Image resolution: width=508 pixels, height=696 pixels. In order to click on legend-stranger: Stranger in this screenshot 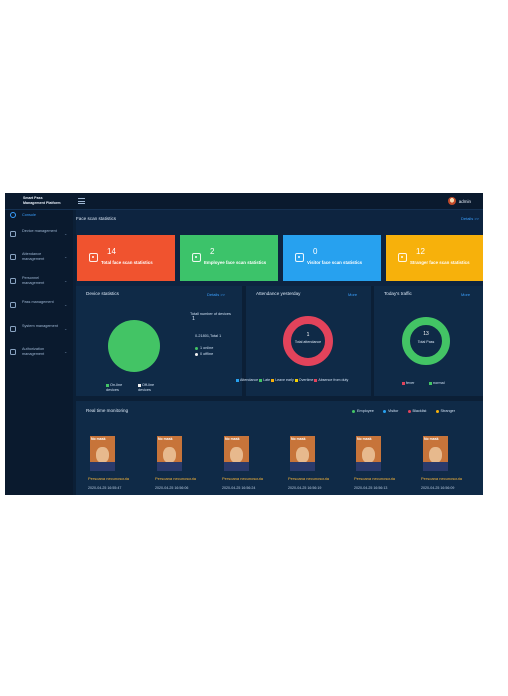, I will do `click(445, 411)`.